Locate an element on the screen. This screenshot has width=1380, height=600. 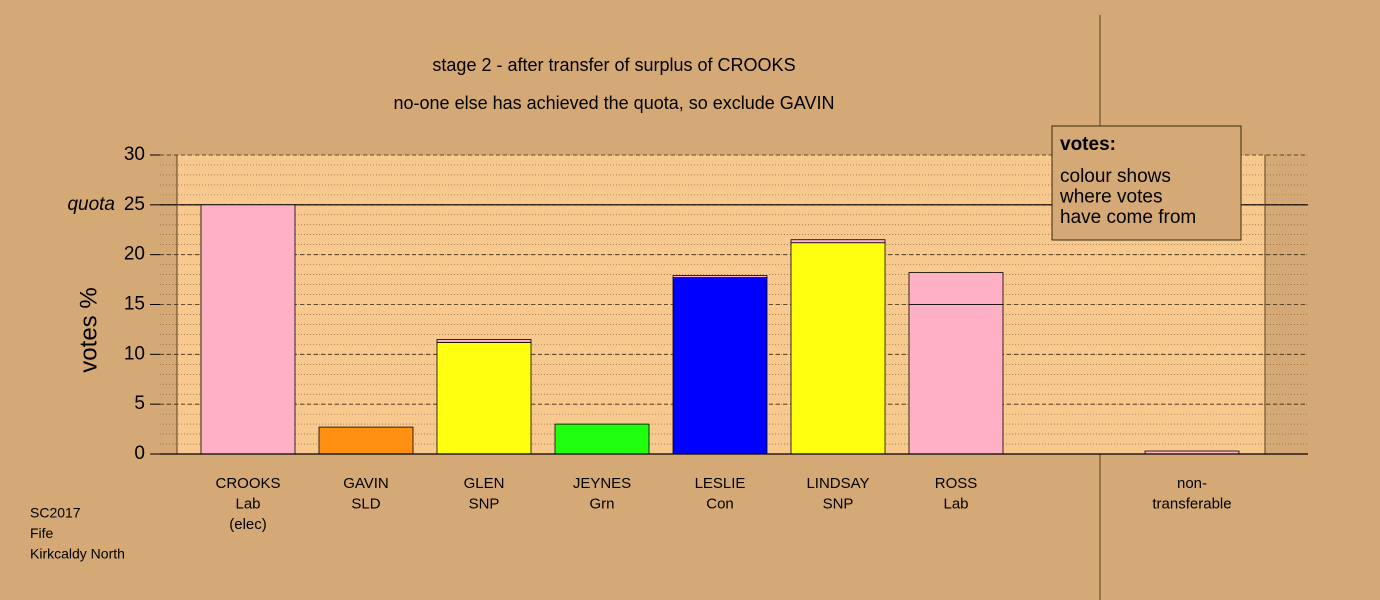
legend-text: colour shows is located at coordinates (1115, 176).